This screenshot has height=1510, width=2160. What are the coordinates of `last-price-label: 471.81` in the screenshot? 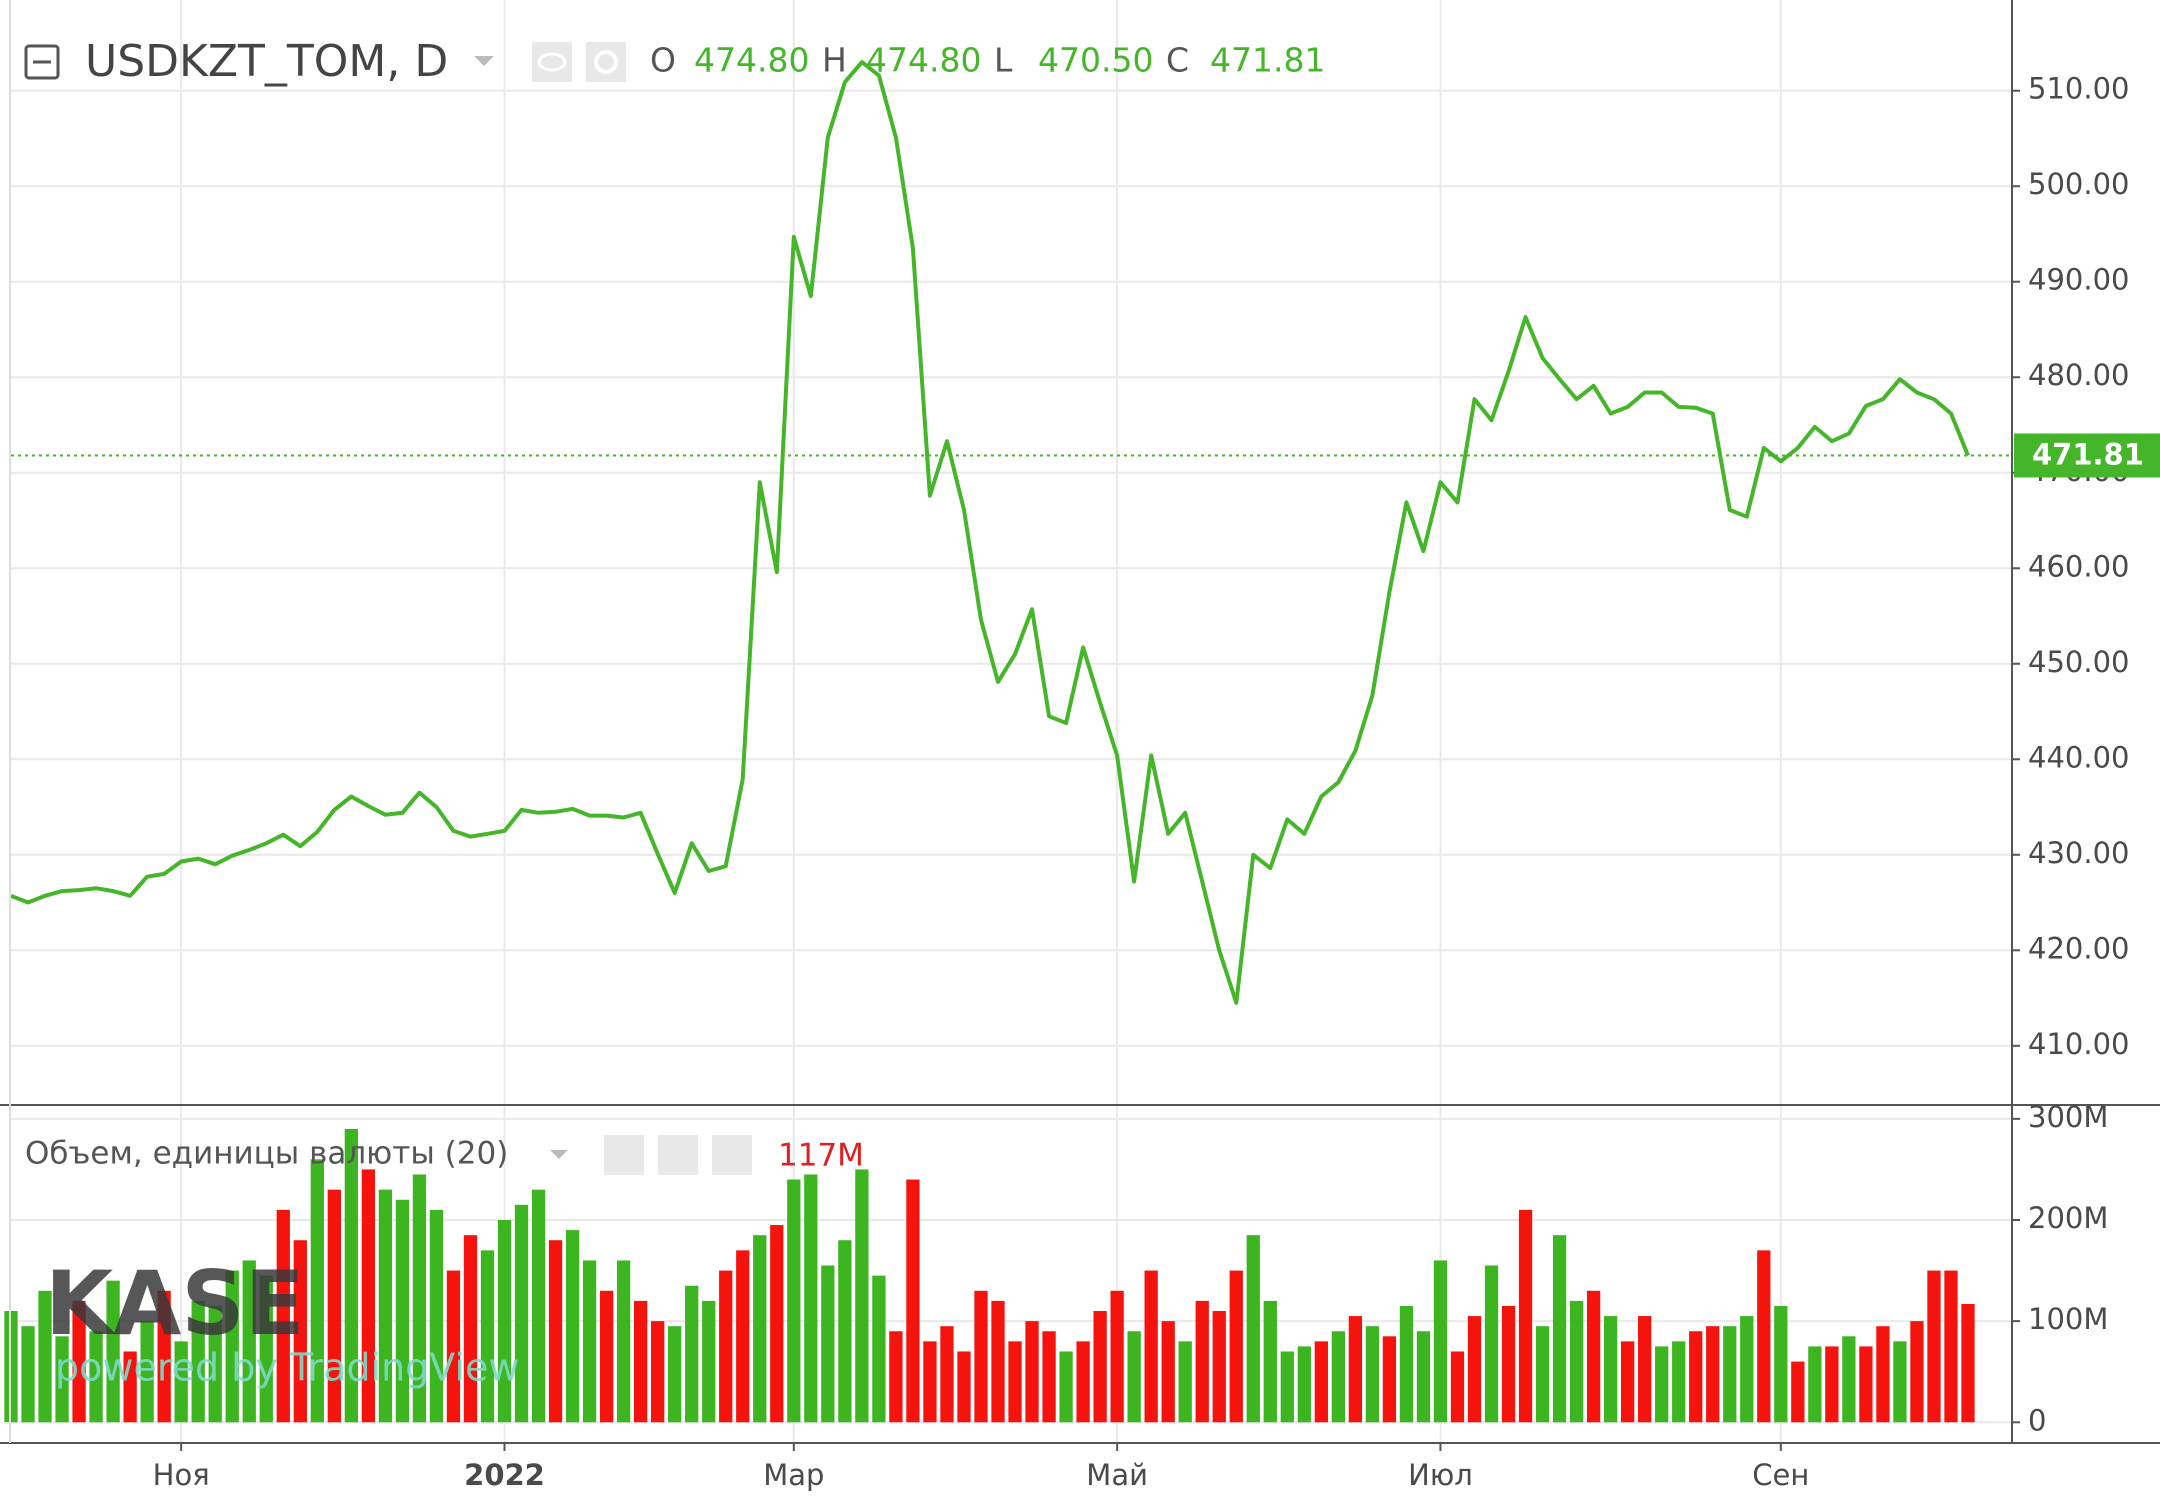 It's located at (2088, 454).